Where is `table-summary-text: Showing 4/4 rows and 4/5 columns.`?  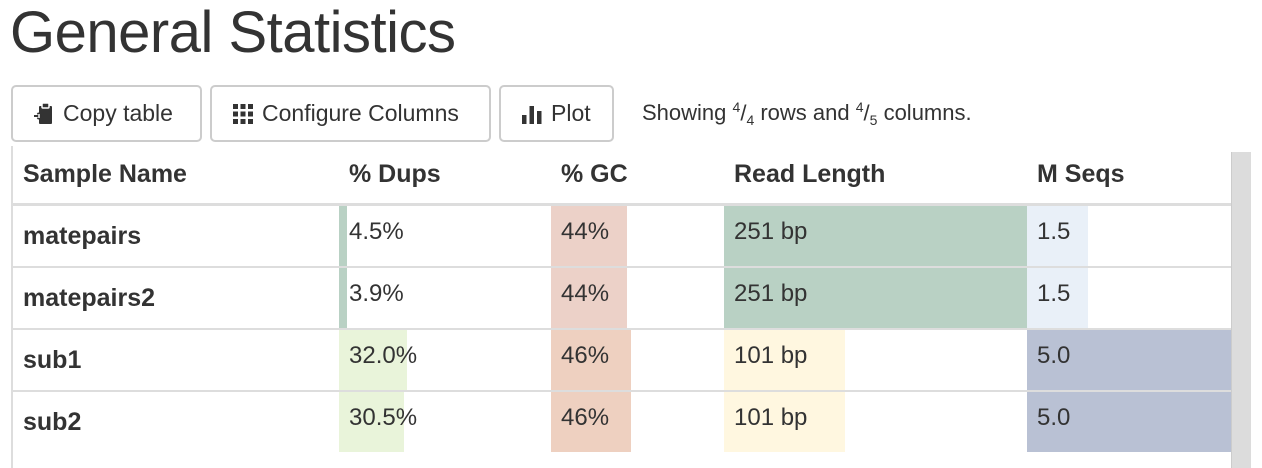
table-summary-text: Showing 4/4 rows and 4/5 columns. is located at coordinates (807, 113).